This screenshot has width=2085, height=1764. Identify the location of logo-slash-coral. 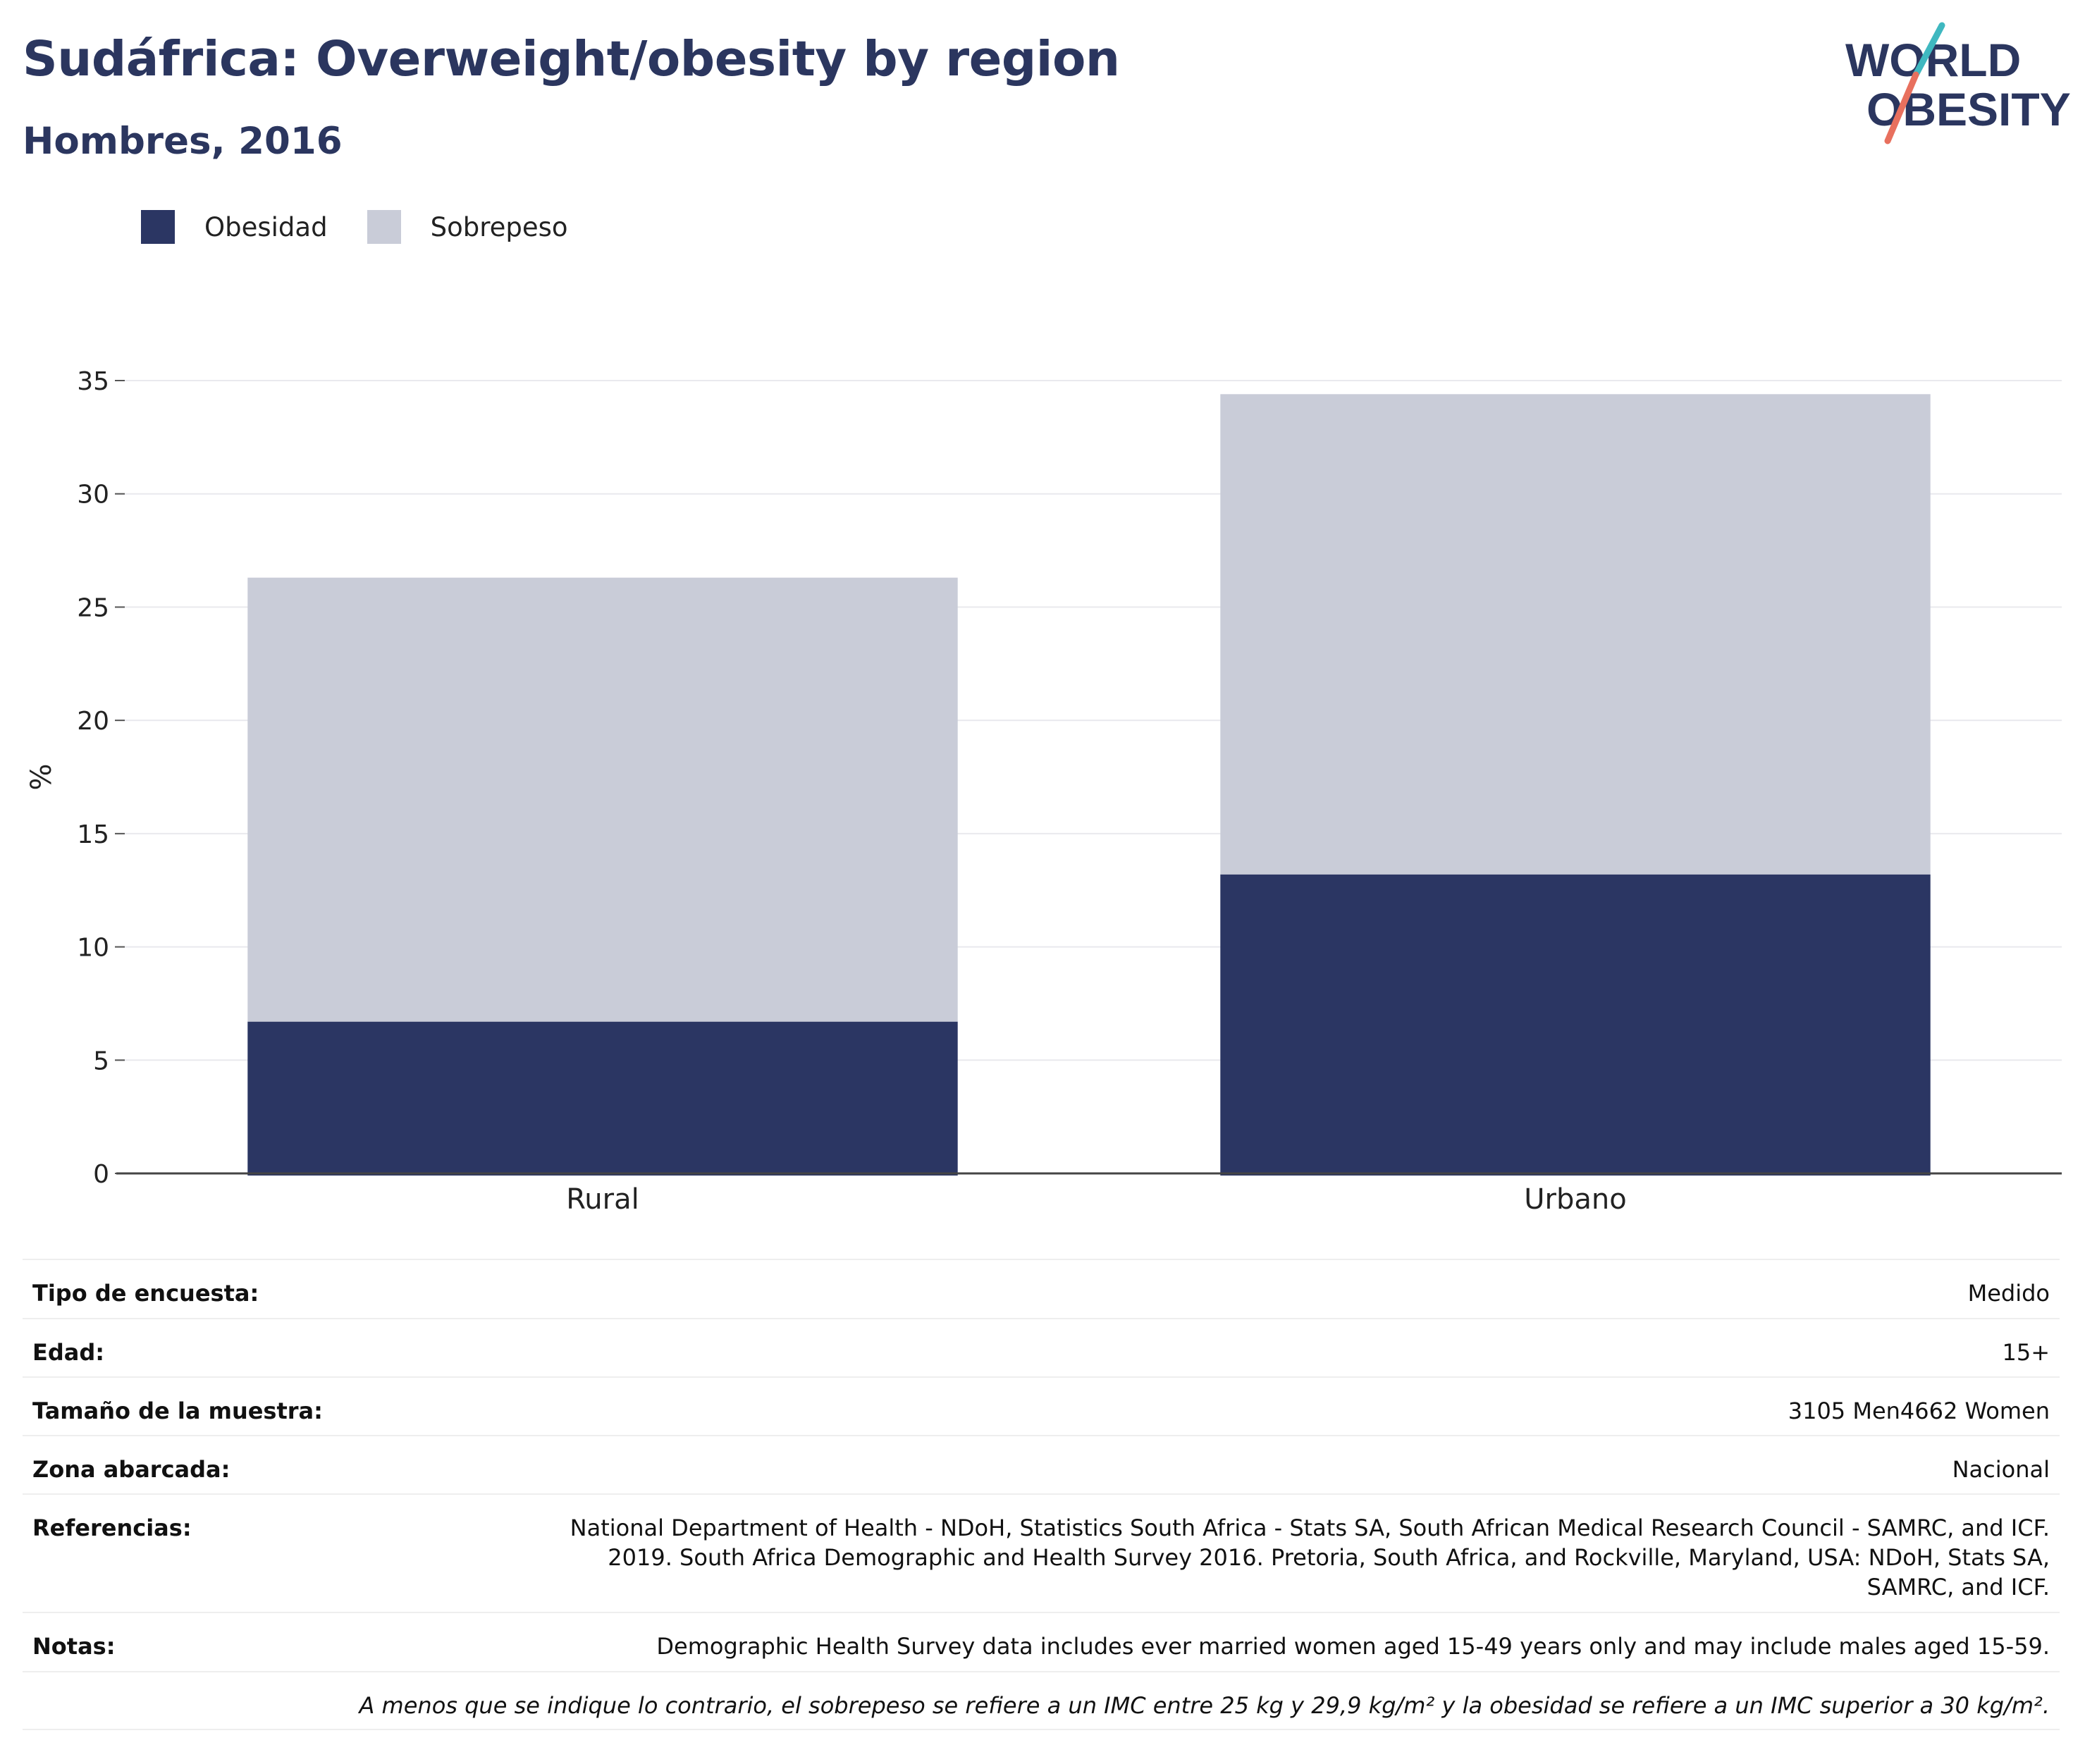
(1901, 107).